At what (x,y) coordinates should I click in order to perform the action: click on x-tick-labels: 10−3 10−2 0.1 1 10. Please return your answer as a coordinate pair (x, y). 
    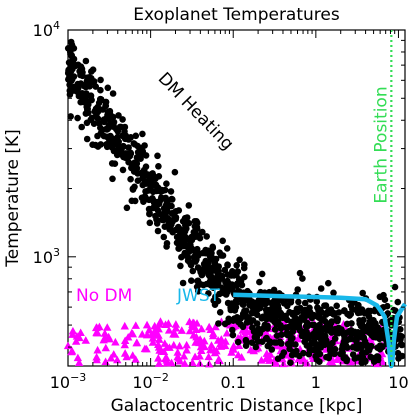
    Looking at the image, I should click on (229, 381).